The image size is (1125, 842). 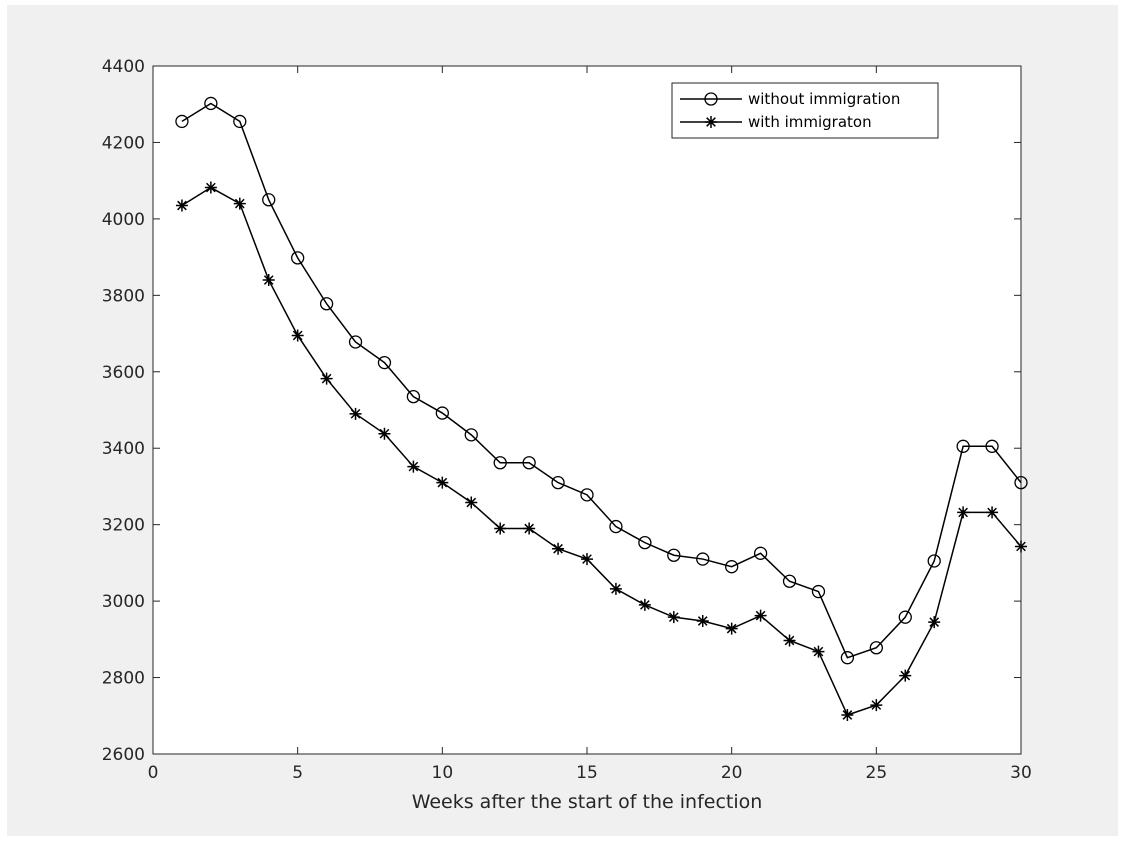 I want to click on x-tick-label: 0, so click(x=153, y=773).